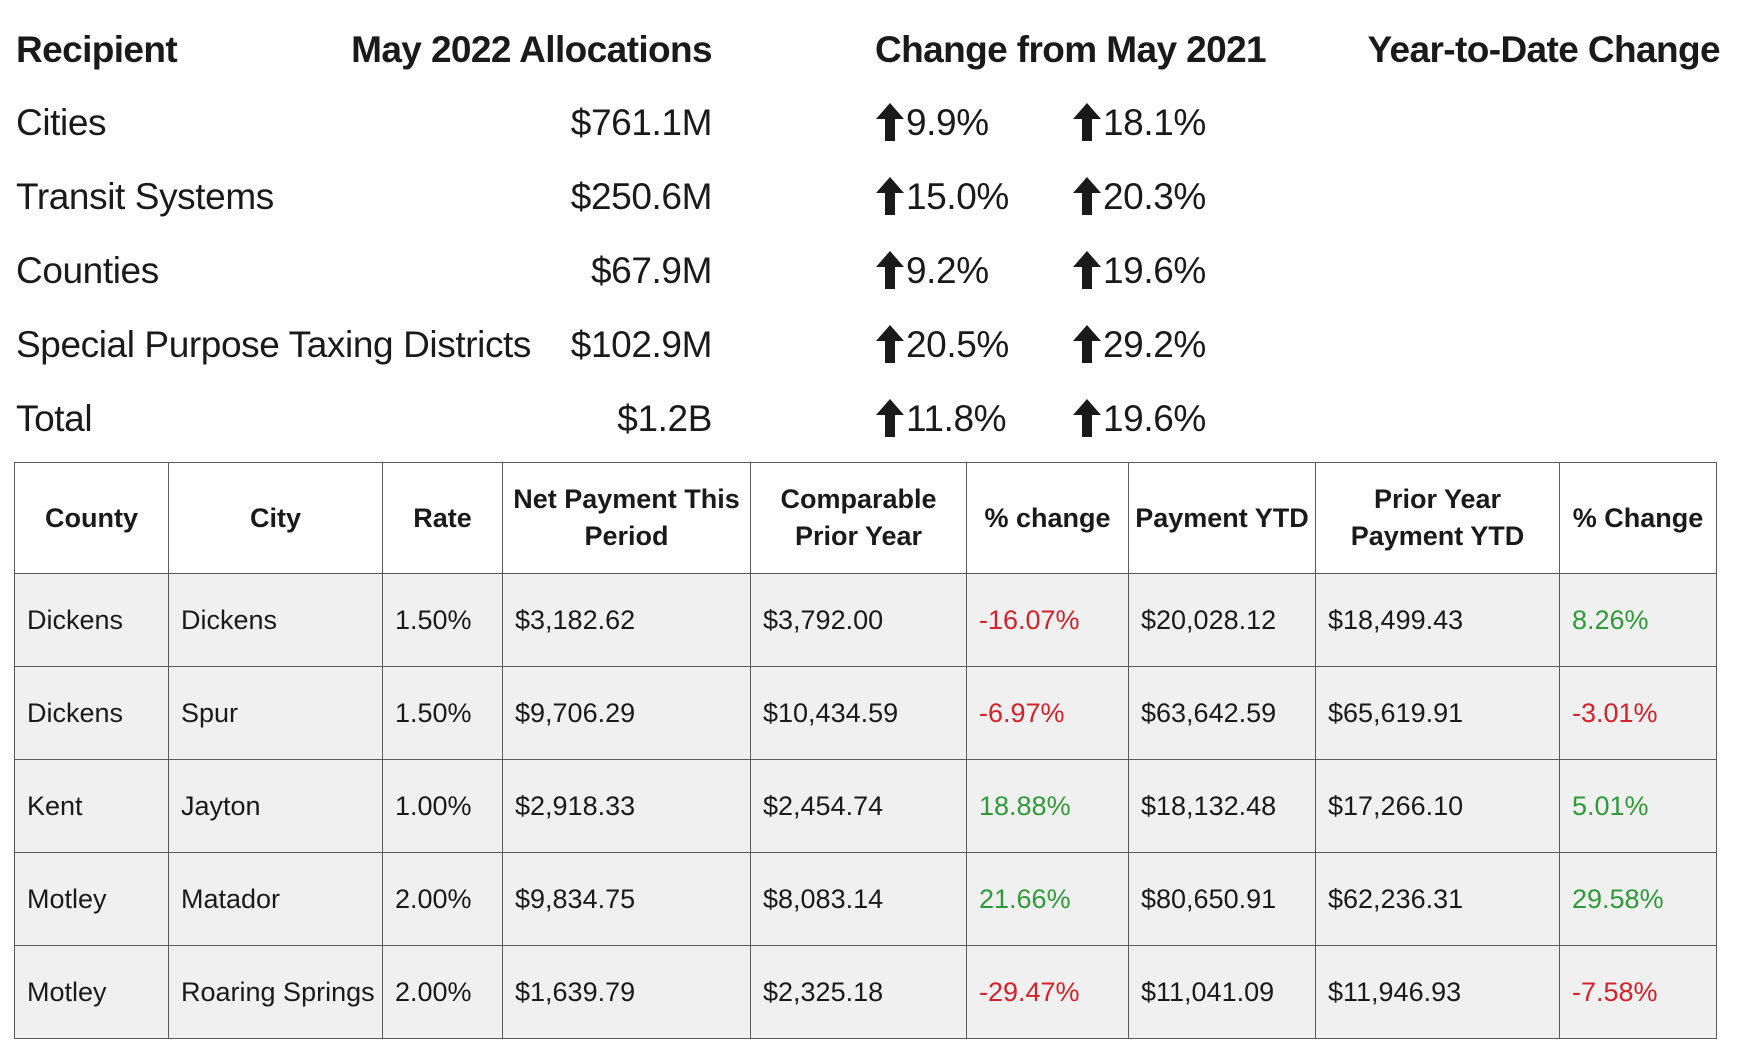 The height and width of the screenshot is (1041, 1741). I want to click on change-cell: 9.9%, so click(955, 123).